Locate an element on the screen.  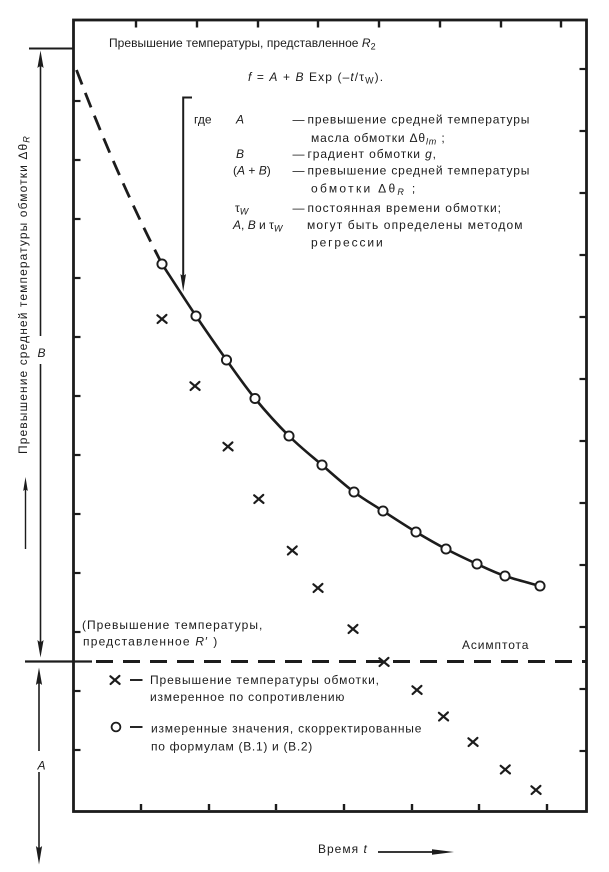
svg-text:Превышение температуры обмотки: Превышение температуры обмотки, is located at coordinates (265, 680).